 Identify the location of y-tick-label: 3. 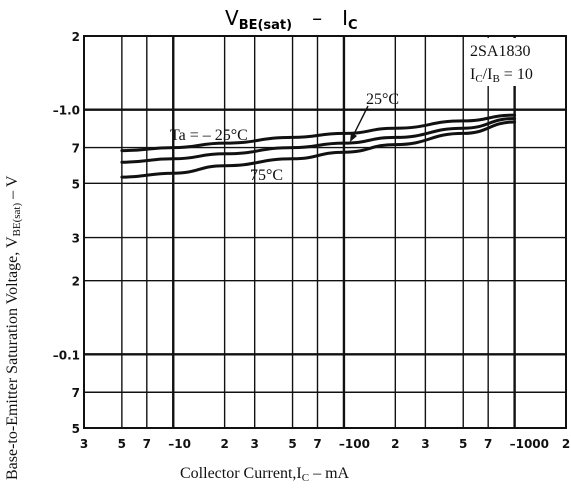
(76, 239).